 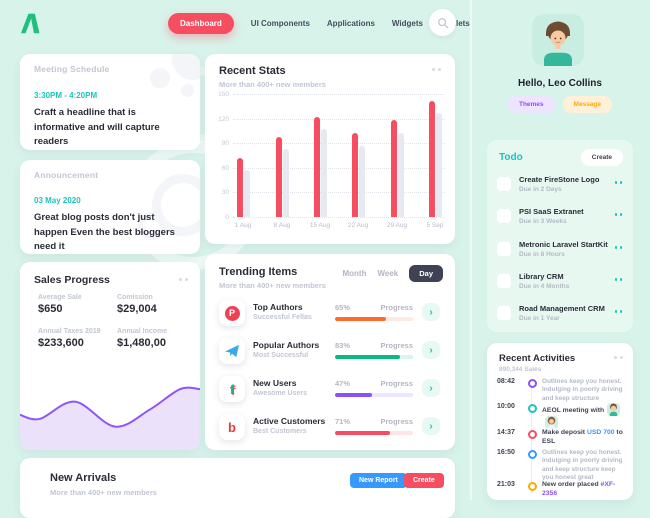 What do you see at coordinates (286, 345) in the screenshot?
I see `trending-item-title: Popular Authors` at bounding box center [286, 345].